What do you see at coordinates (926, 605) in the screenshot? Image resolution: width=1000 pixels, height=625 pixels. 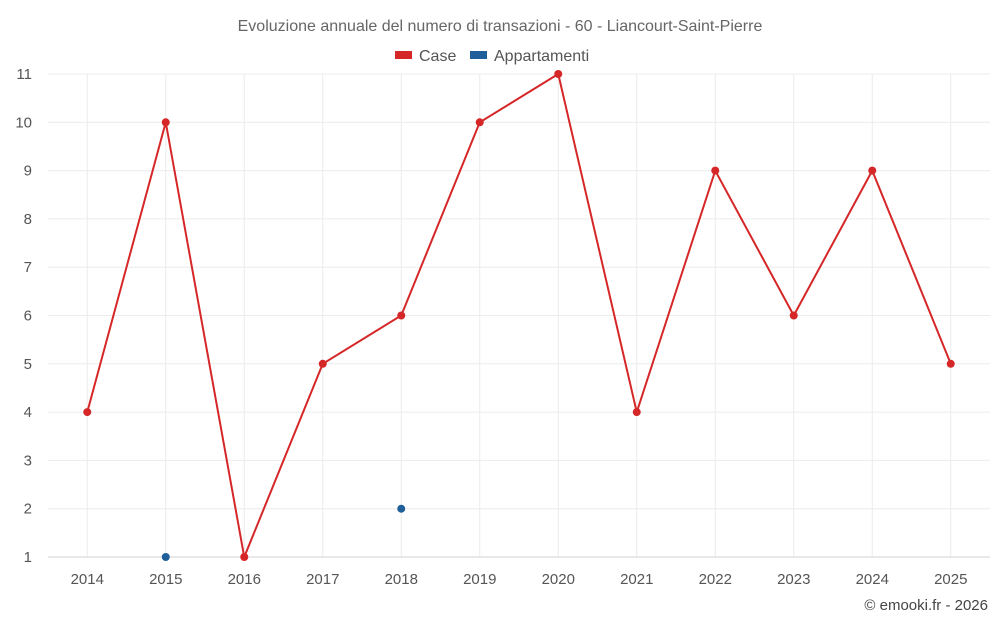 I see `credit-text: © emooki.fr - 2026` at bounding box center [926, 605].